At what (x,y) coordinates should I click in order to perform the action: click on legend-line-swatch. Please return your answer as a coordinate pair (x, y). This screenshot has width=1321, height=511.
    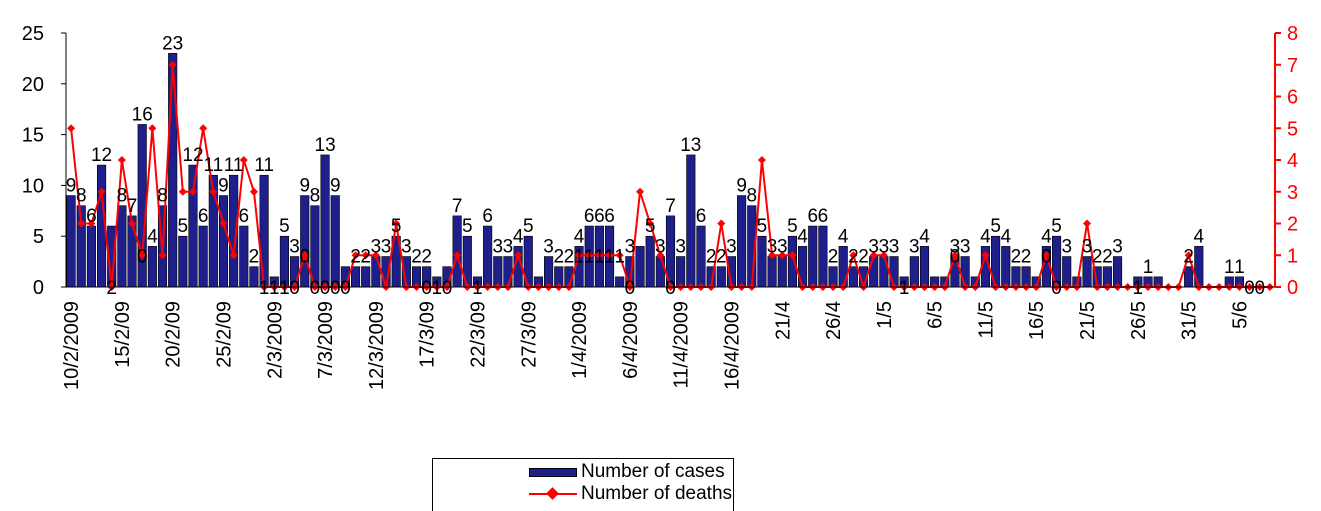
    Looking at the image, I should click on (553, 494).